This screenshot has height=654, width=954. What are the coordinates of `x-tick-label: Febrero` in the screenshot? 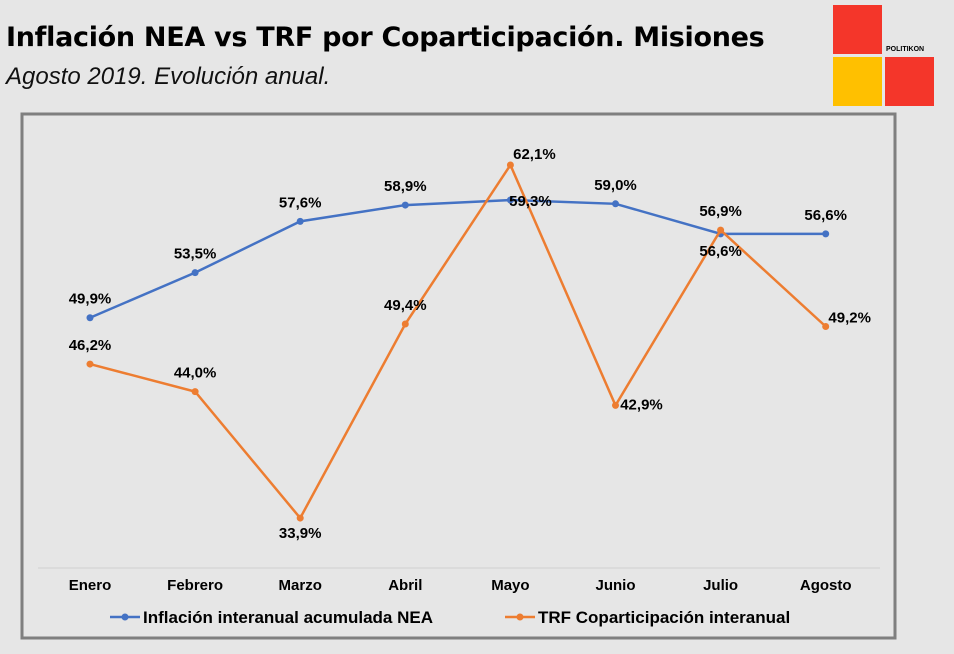 It's located at (195, 585).